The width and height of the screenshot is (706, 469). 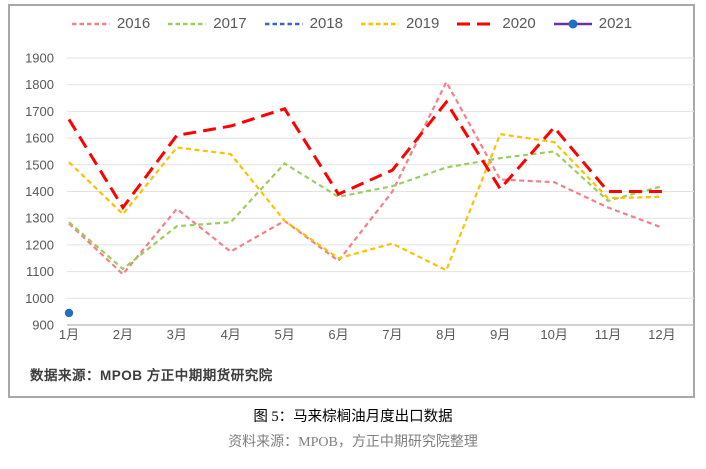 I want to click on legend-swatch-2018, so click(x=283, y=23).